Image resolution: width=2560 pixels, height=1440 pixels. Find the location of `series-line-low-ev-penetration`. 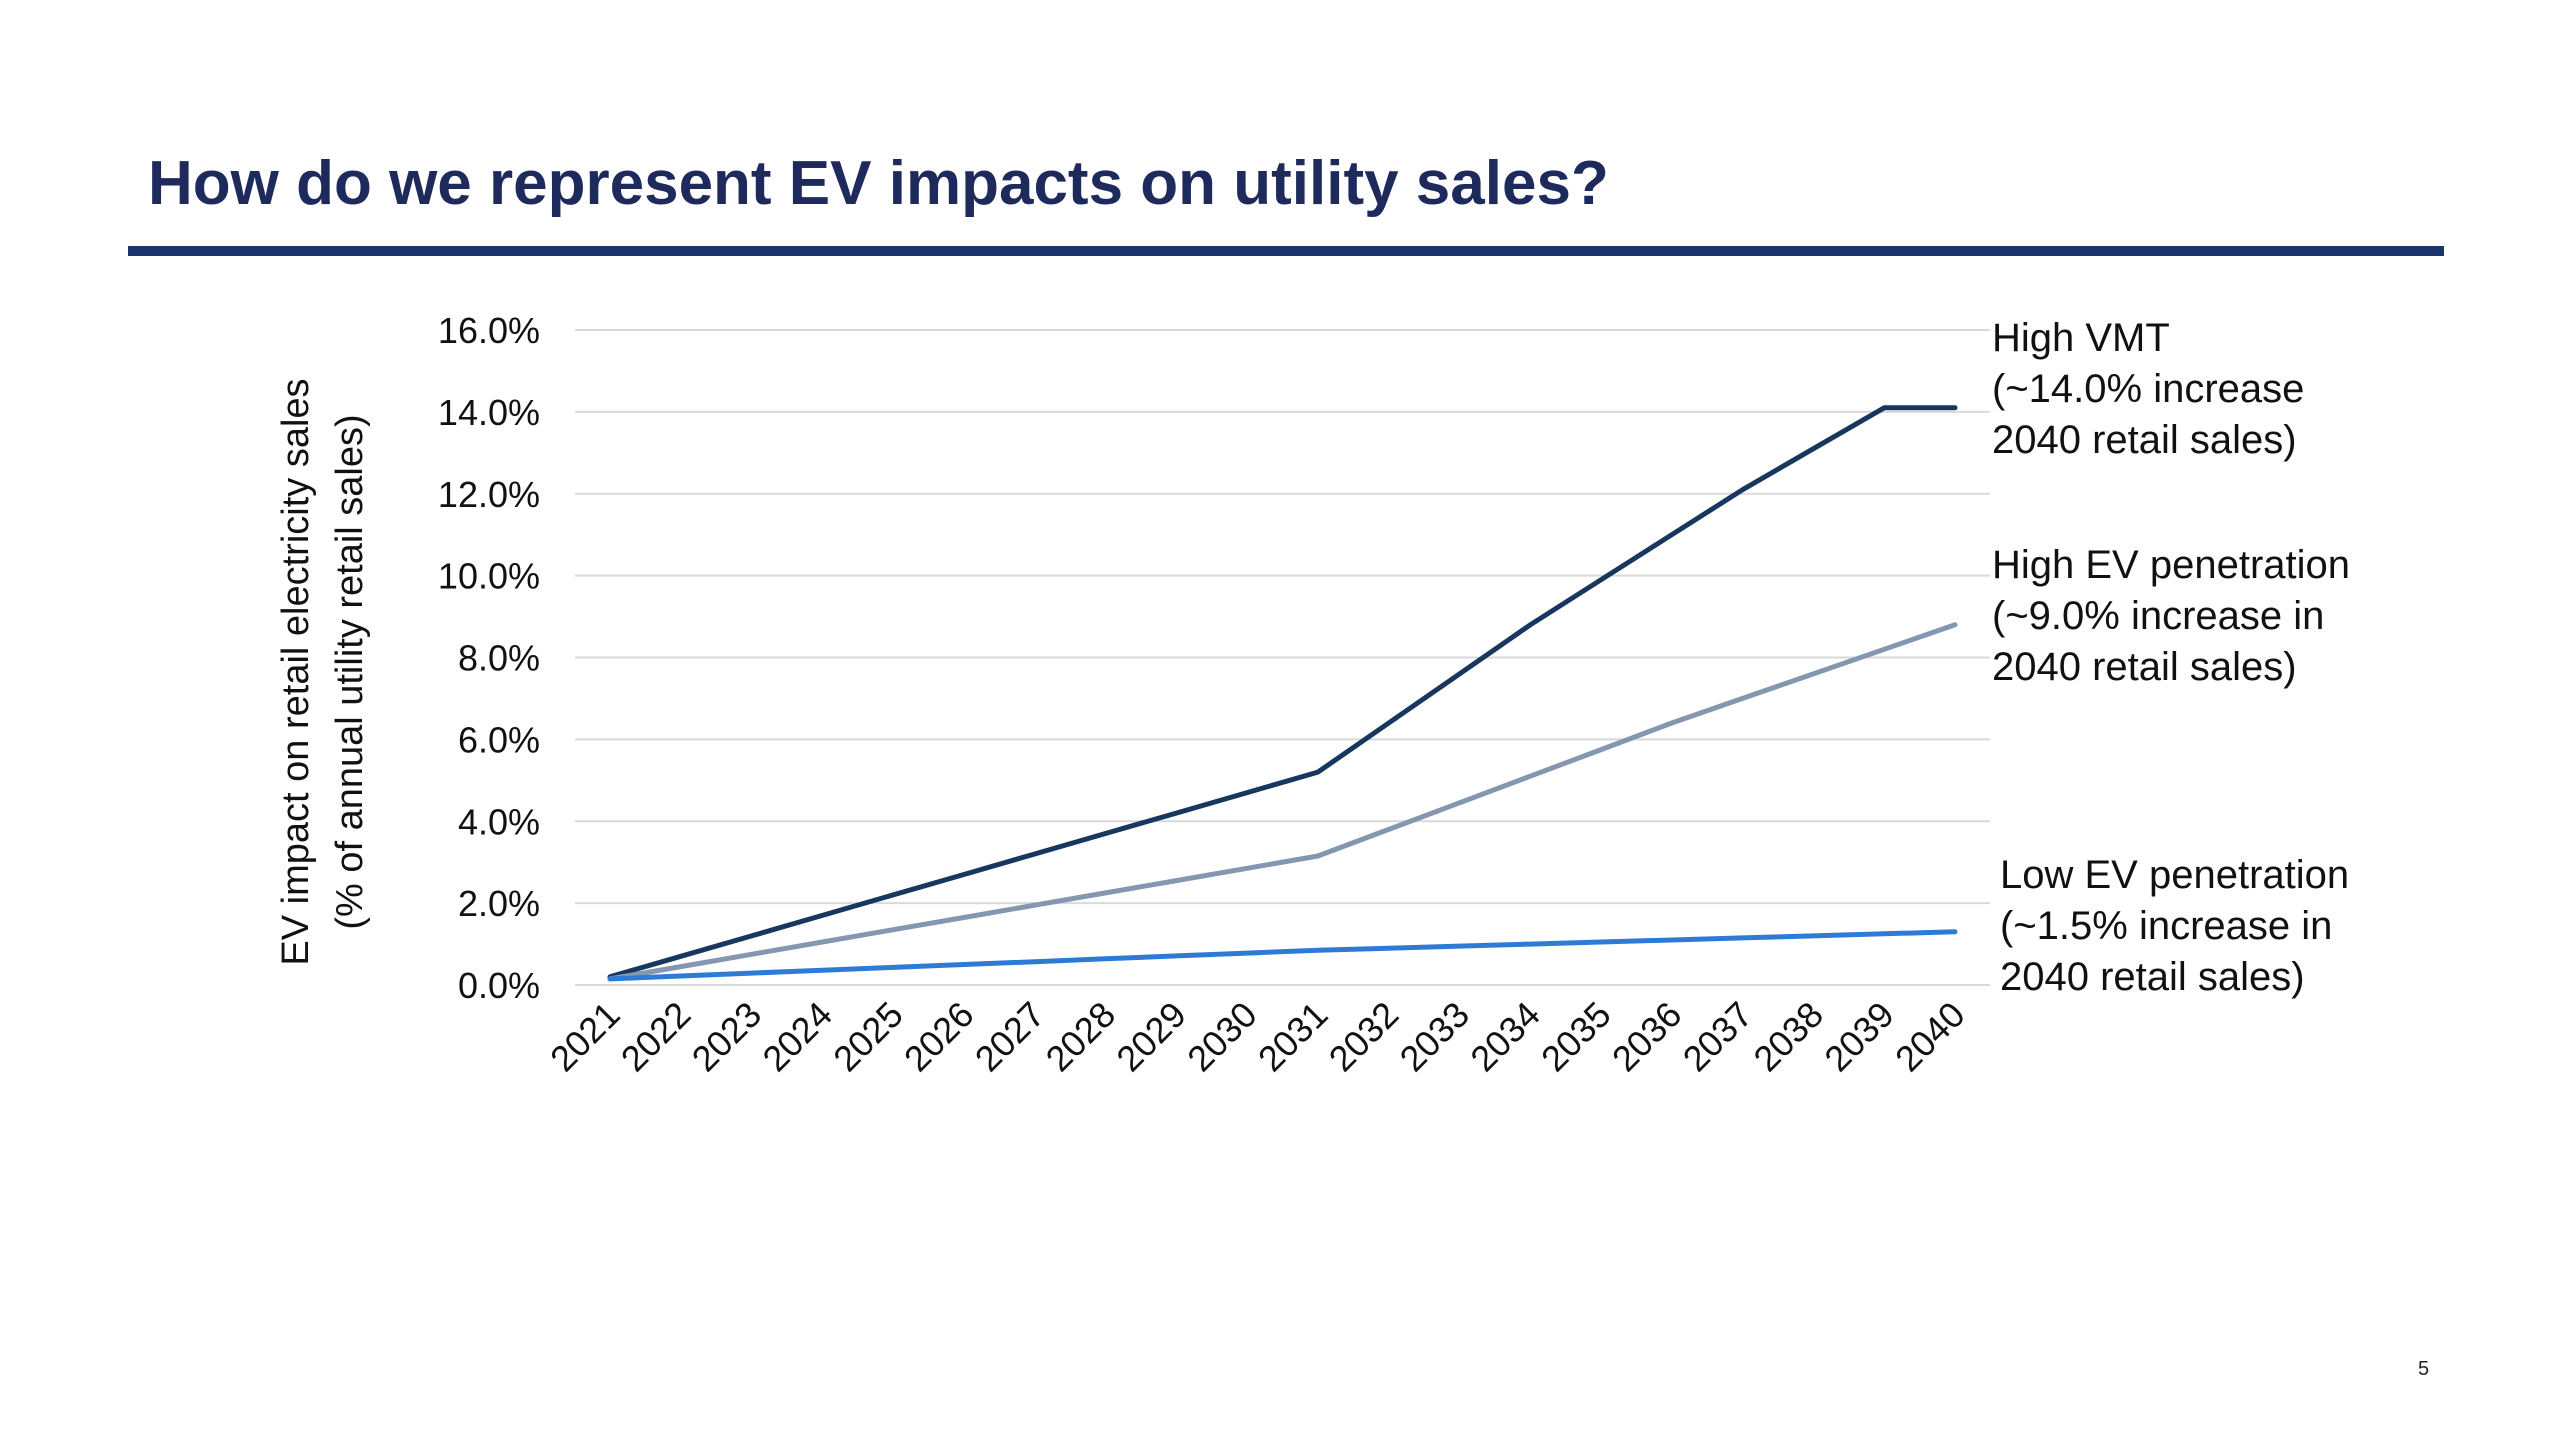

series-line-low-ev-penetration is located at coordinates (1282, 955).